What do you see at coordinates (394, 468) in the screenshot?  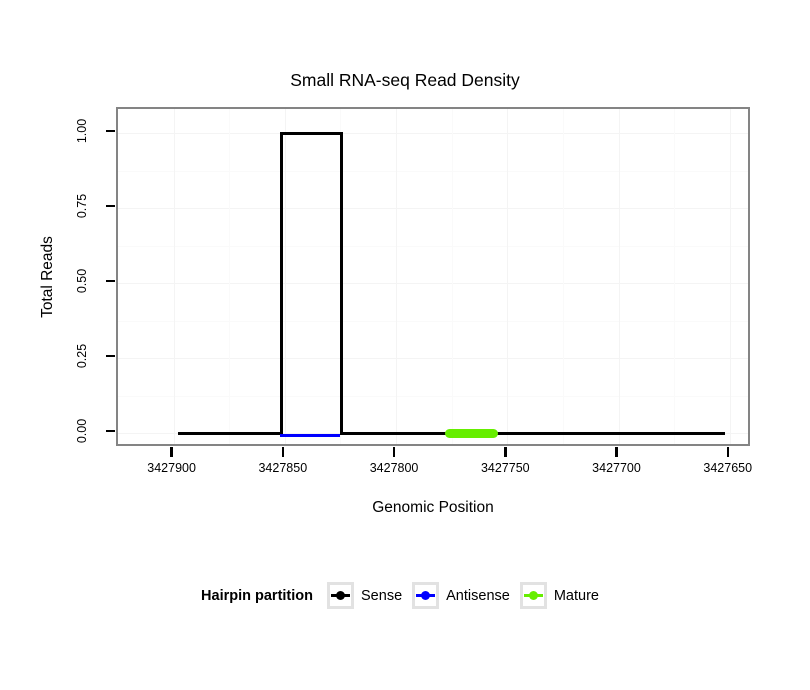 I see `x-tick-label: 3427800` at bounding box center [394, 468].